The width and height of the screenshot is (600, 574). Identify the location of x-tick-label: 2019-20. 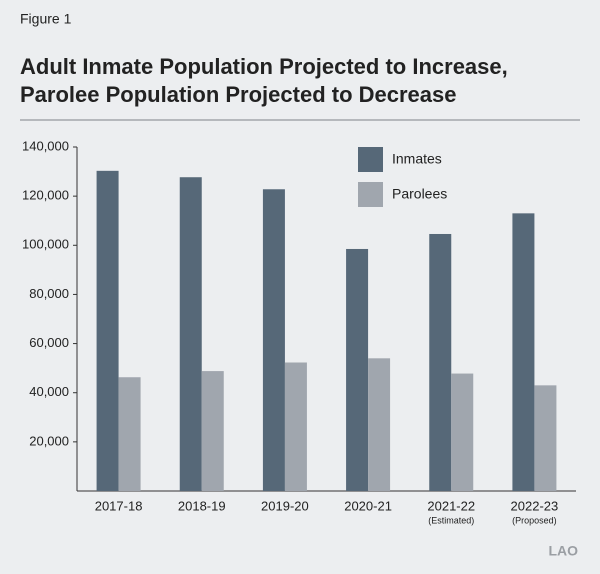
(285, 505).